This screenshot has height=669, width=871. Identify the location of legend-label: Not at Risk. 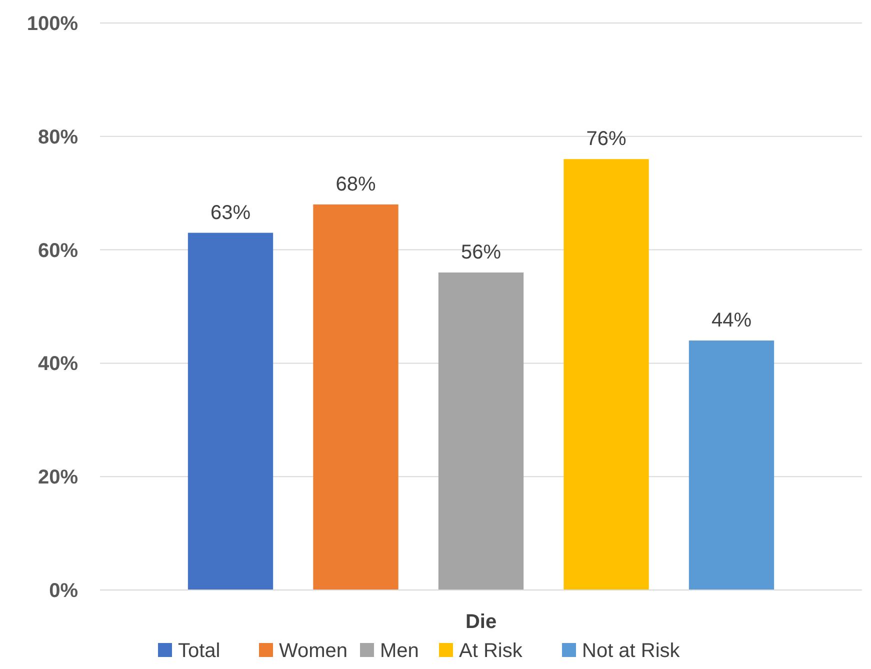
(631, 651).